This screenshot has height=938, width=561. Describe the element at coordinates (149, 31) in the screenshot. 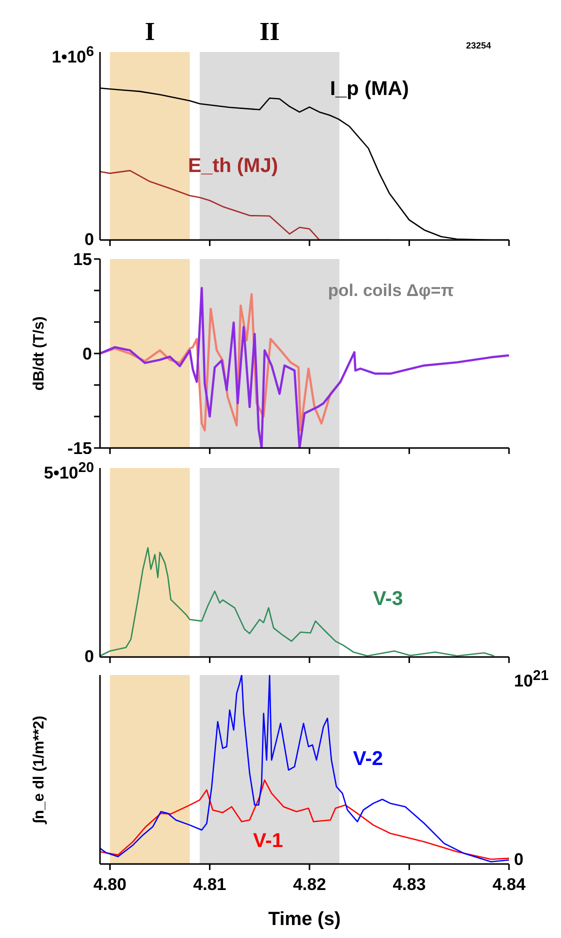

I see `band-label: I` at that location.